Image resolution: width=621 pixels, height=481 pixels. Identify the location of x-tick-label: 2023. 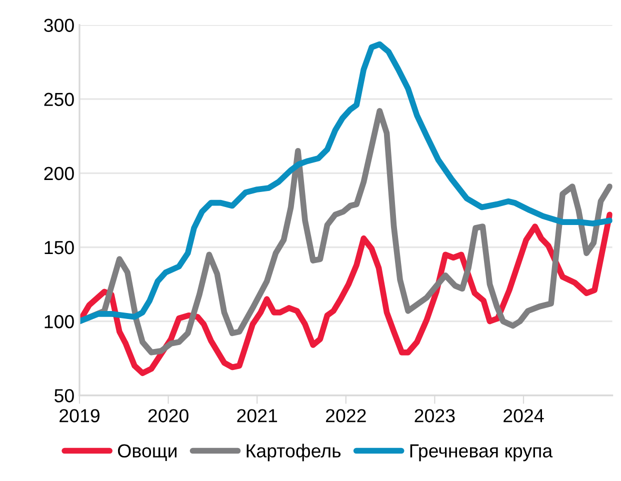
(434, 415).